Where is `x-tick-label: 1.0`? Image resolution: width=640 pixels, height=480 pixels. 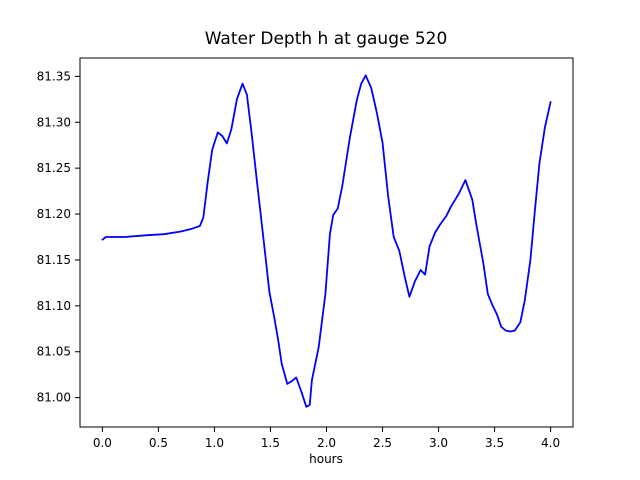 x-tick-label: 1.0 is located at coordinates (214, 443).